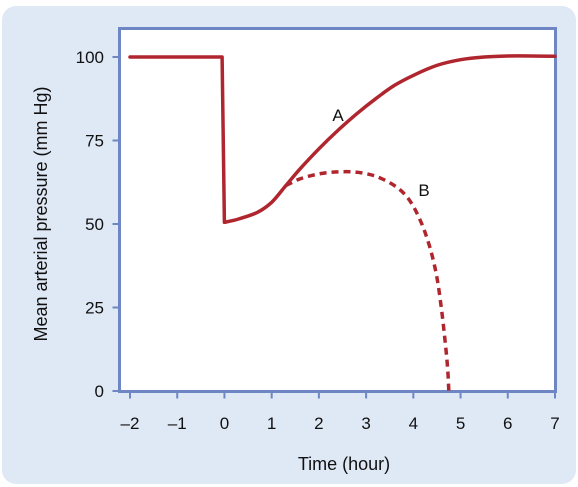  What do you see at coordinates (94, 224) in the screenshot?
I see `y-tick-label: 50` at bounding box center [94, 224].